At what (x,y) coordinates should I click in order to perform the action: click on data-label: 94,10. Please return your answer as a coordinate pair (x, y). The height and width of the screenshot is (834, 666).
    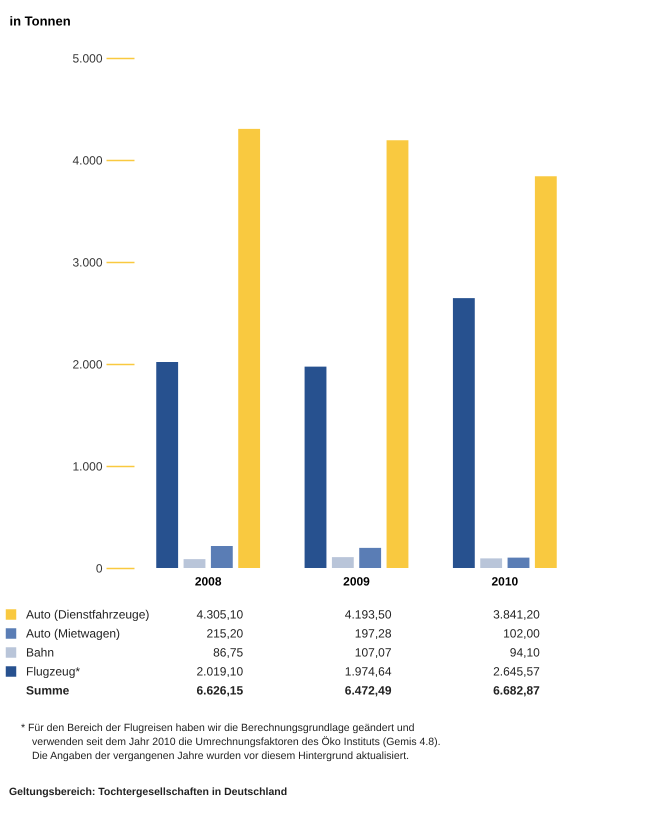
    Looking at the image, I should click on (525, 653).